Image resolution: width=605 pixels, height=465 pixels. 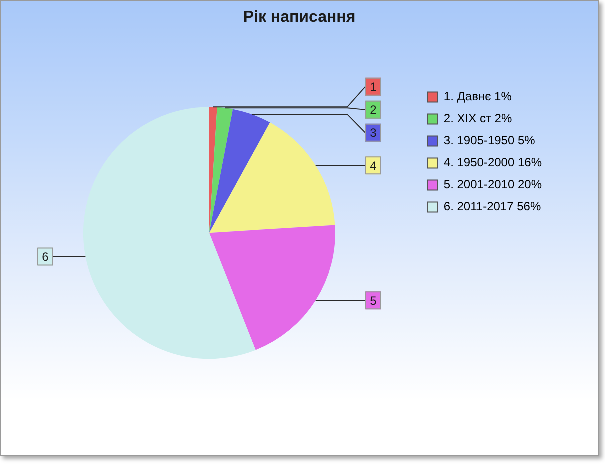 What do you see at coordinates (478, 119) in the screenshot?
I see `legend-label: 2. XIX ст 2%` at bounding box center [478, 119].